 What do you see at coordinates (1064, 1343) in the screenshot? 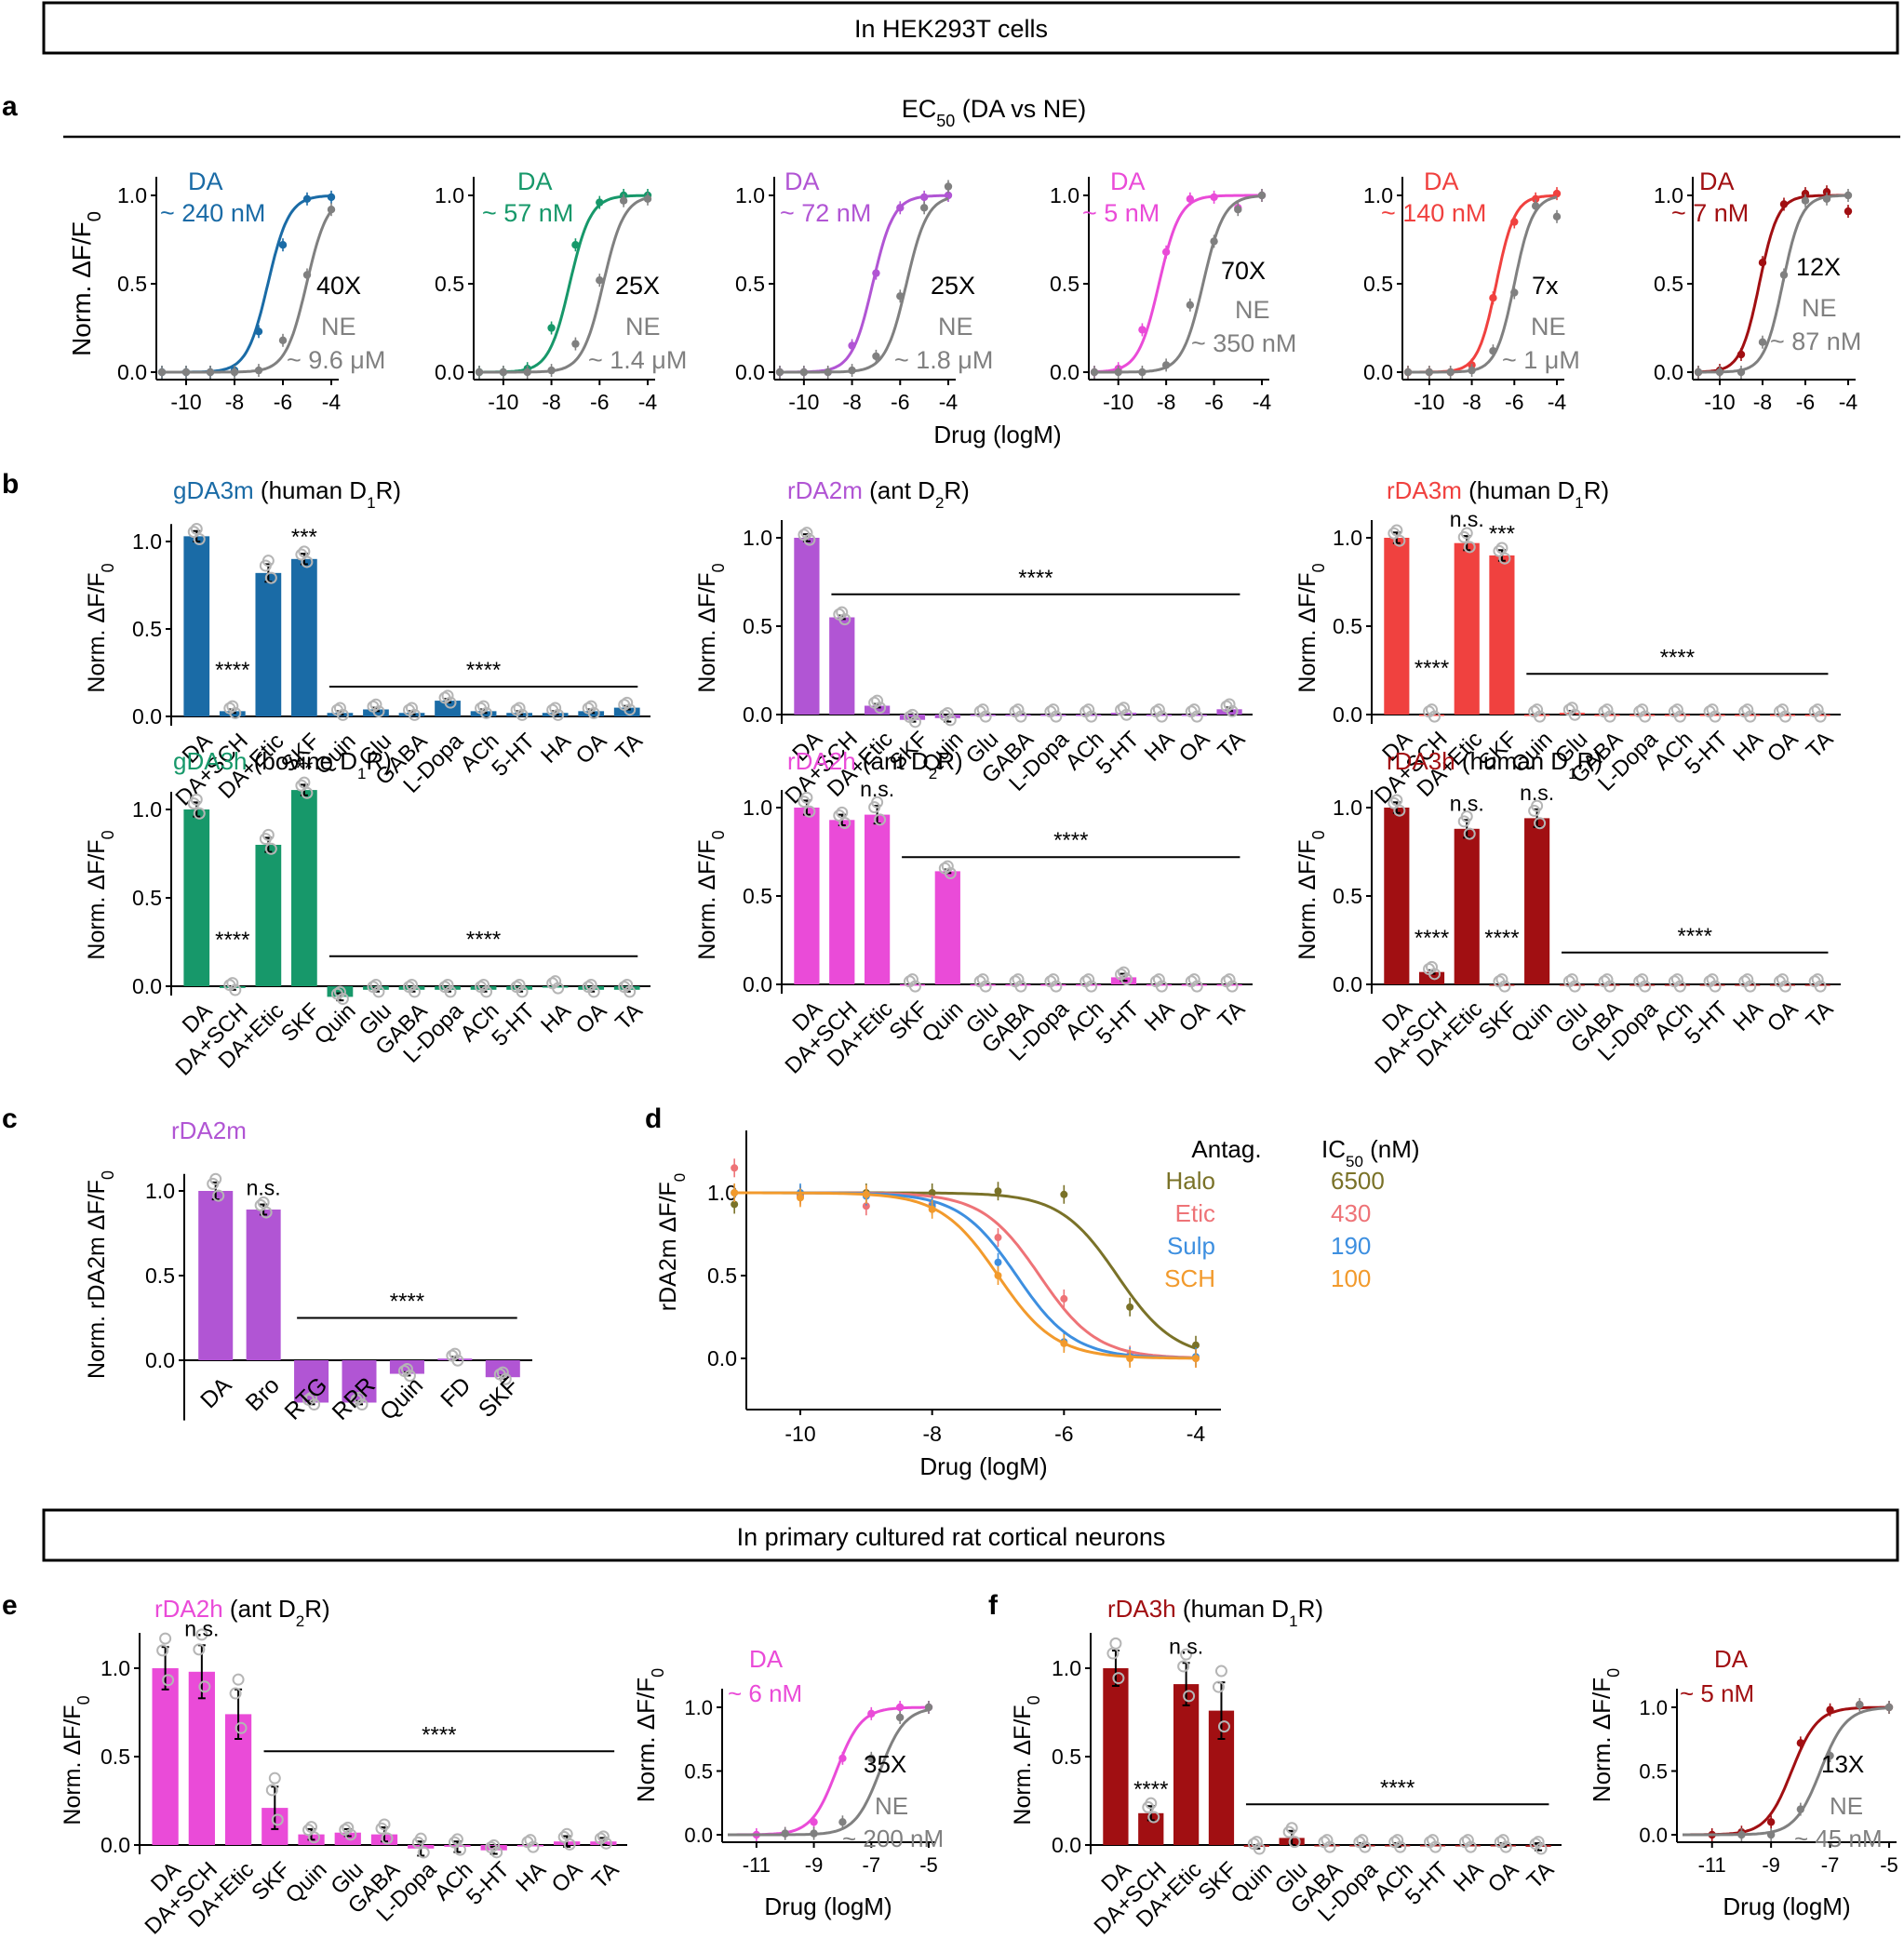
I see `data-point-SCH` at bounding box center [1064, 1343].